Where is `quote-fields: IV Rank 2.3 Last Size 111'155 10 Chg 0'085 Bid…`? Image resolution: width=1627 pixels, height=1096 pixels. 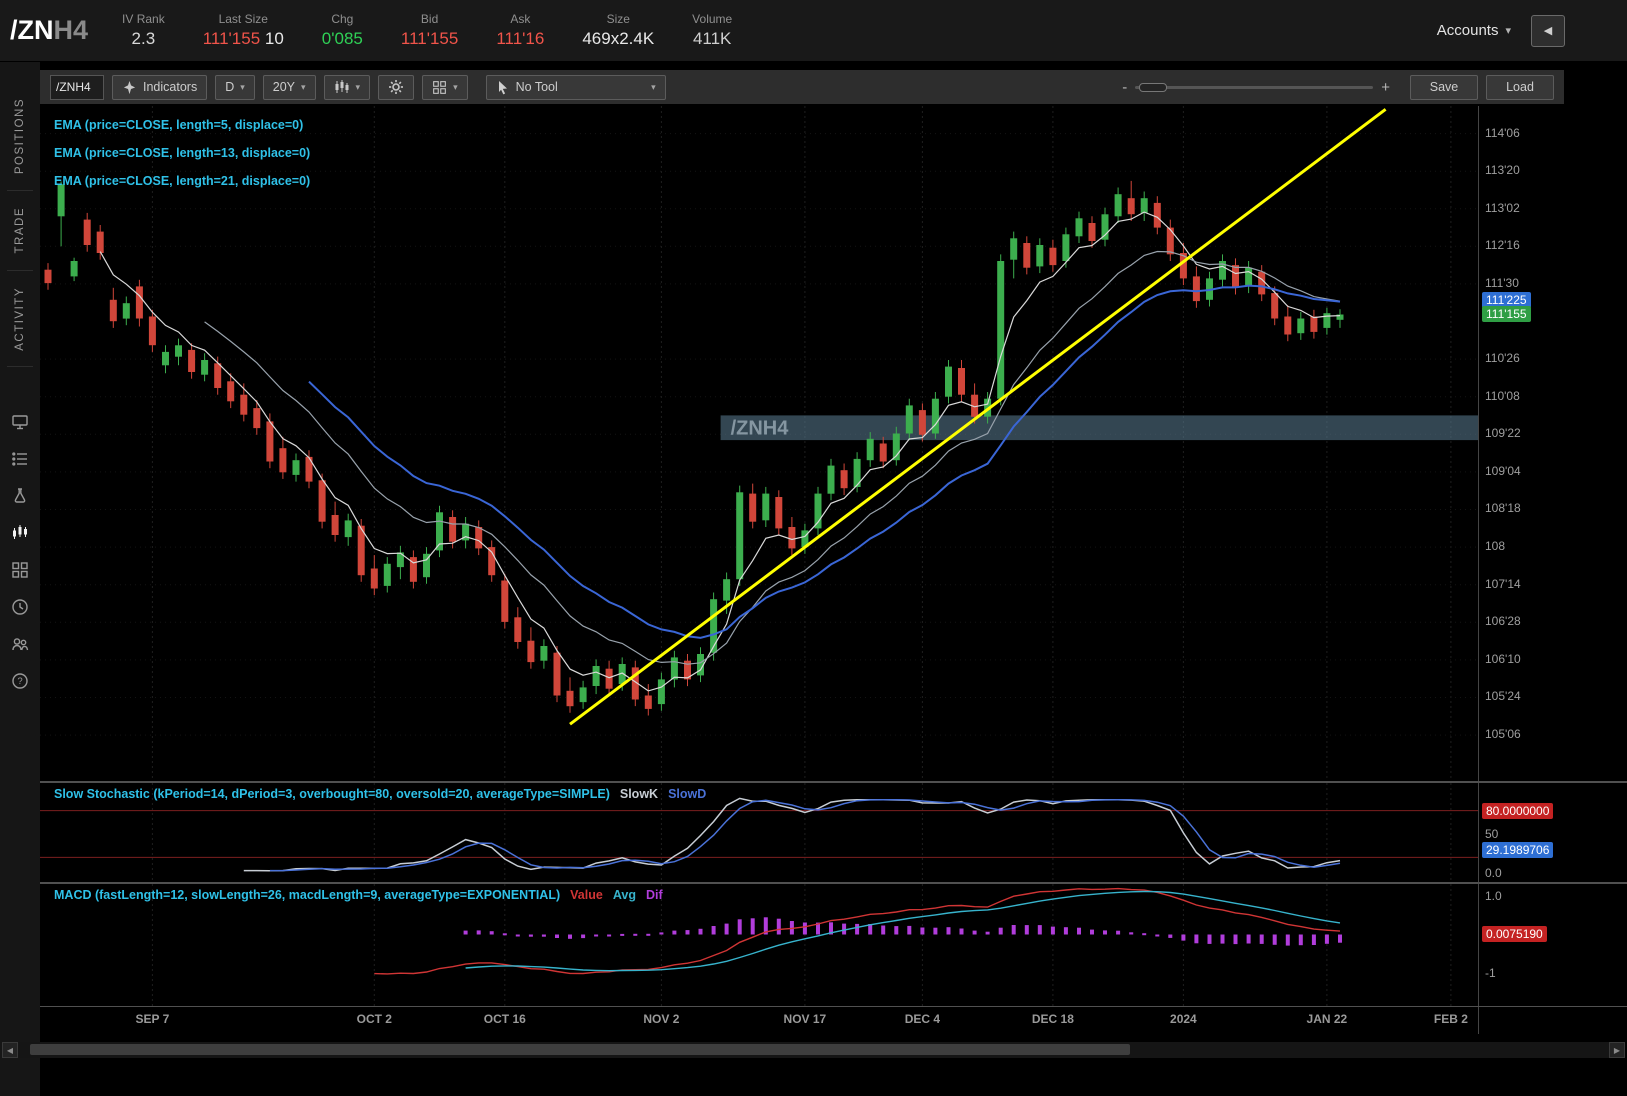
quote-fields: IV Rank 2.3 Last Size 111'155 10 Chg 0'085 Bid… is located at coordinates (427, 30).